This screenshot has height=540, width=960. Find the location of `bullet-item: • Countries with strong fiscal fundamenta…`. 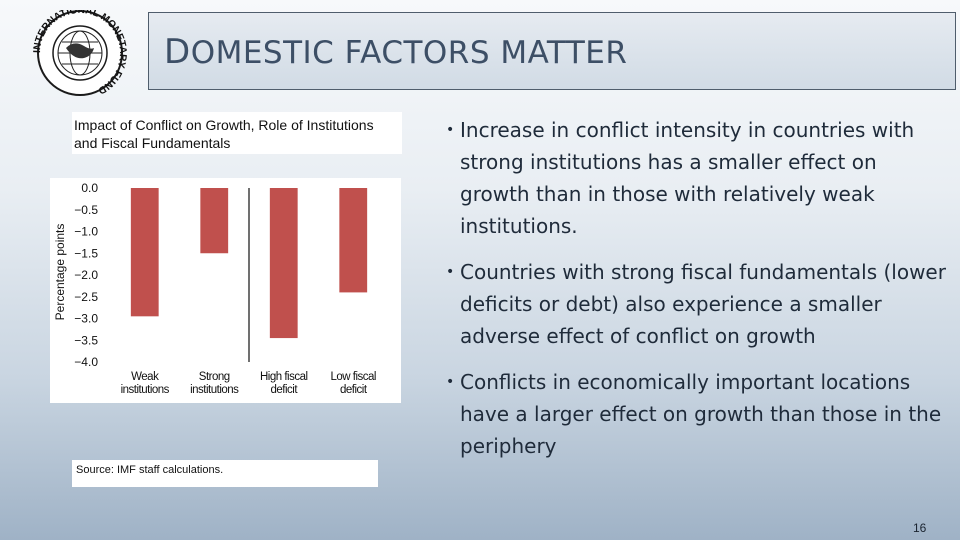

bullet-item: • Countries with strong fiscal fundamenta… is located at coordinates (699, 304).